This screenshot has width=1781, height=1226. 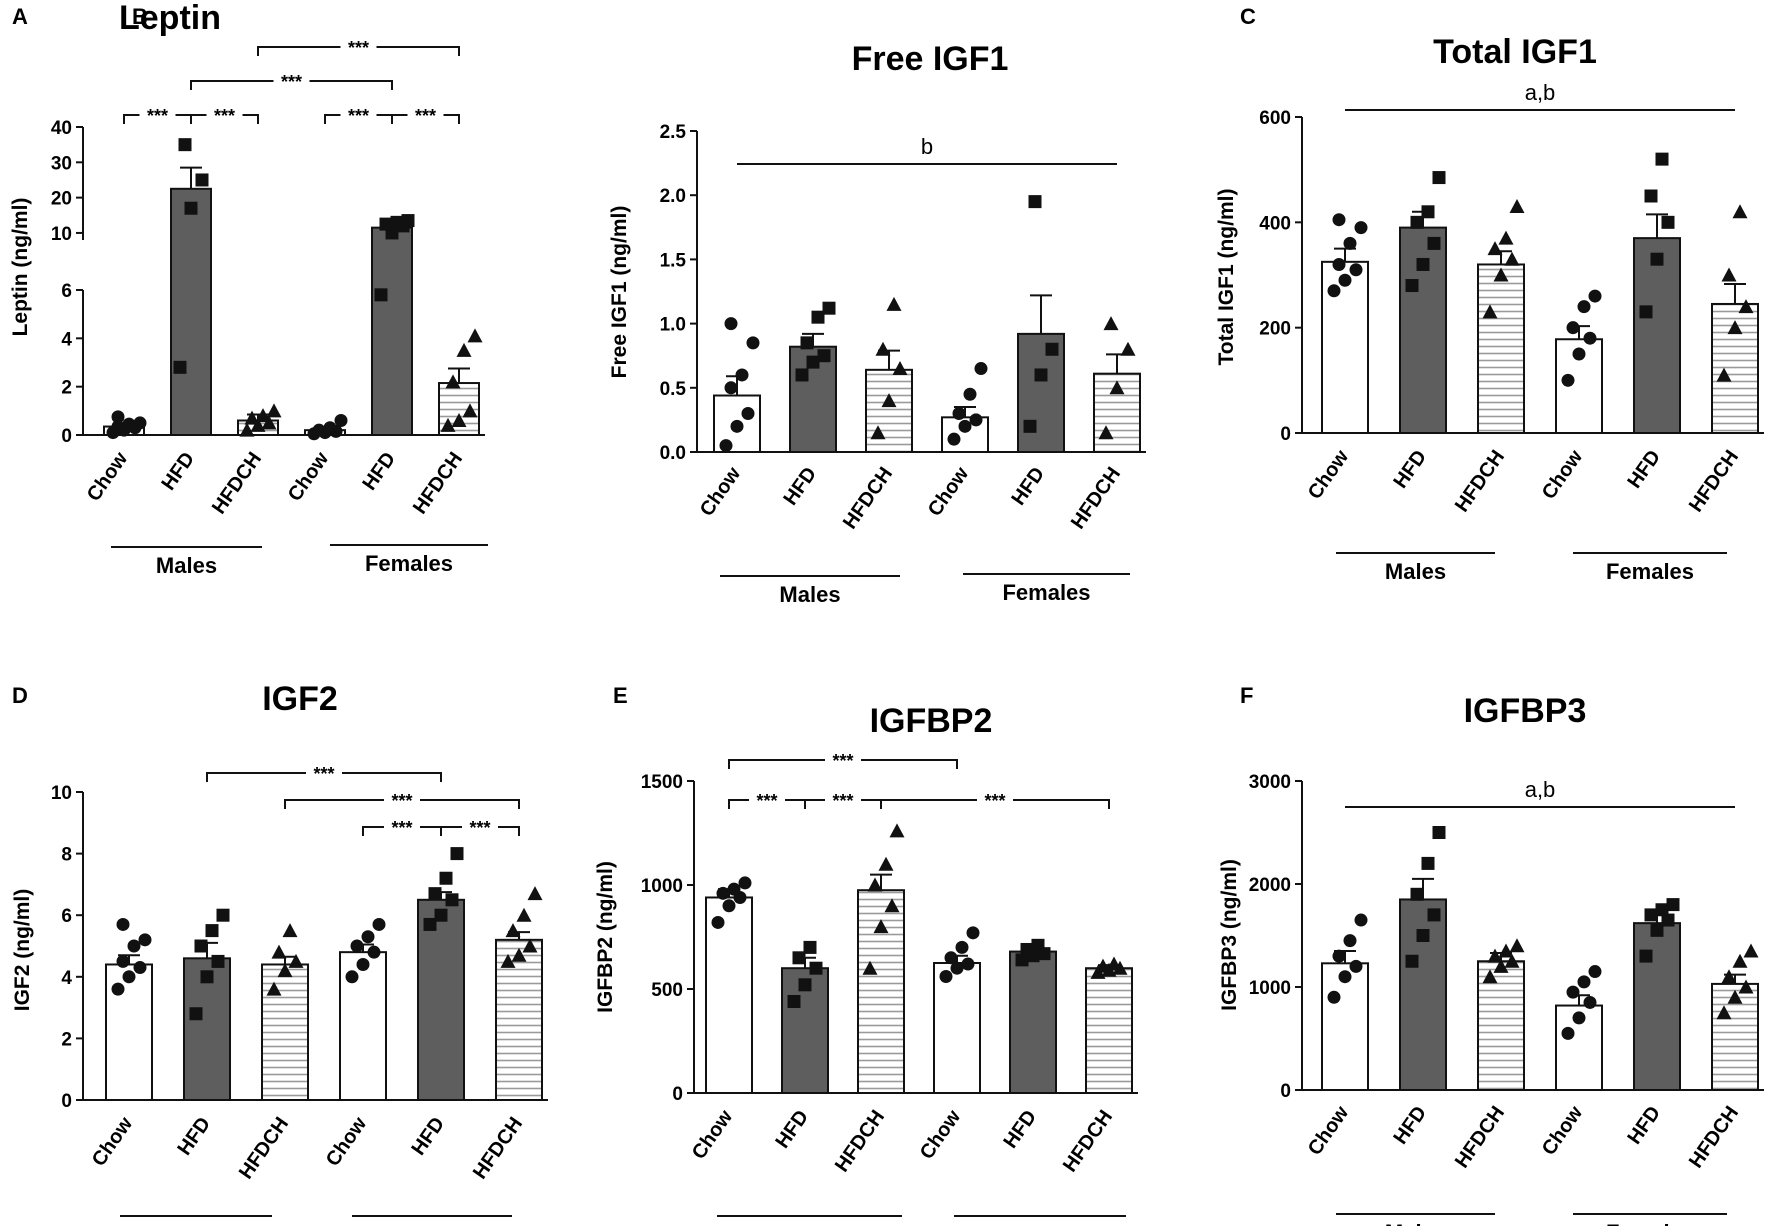 I want to click on y-tick-label: 0.5, so click(x=673, y=389).